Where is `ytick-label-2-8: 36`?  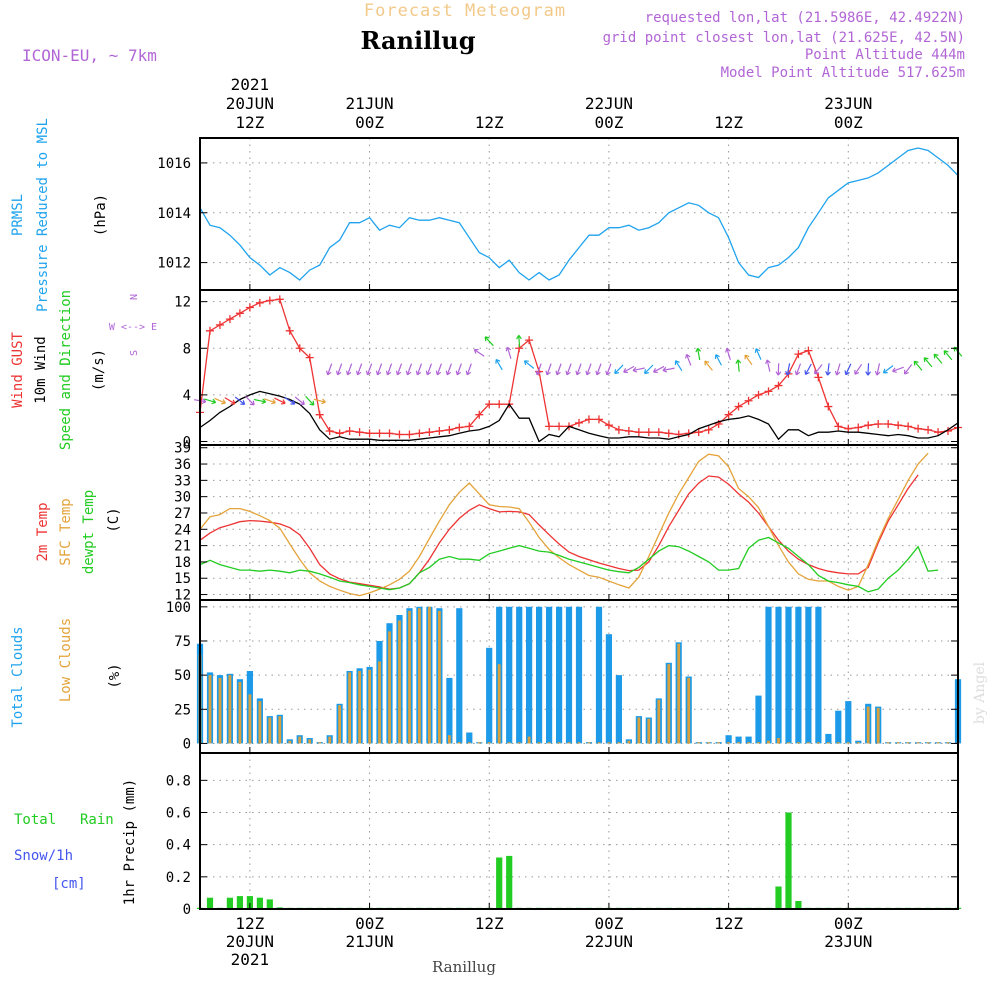
ytick-label-2-8: 36 is located at coordinates (182, 465).